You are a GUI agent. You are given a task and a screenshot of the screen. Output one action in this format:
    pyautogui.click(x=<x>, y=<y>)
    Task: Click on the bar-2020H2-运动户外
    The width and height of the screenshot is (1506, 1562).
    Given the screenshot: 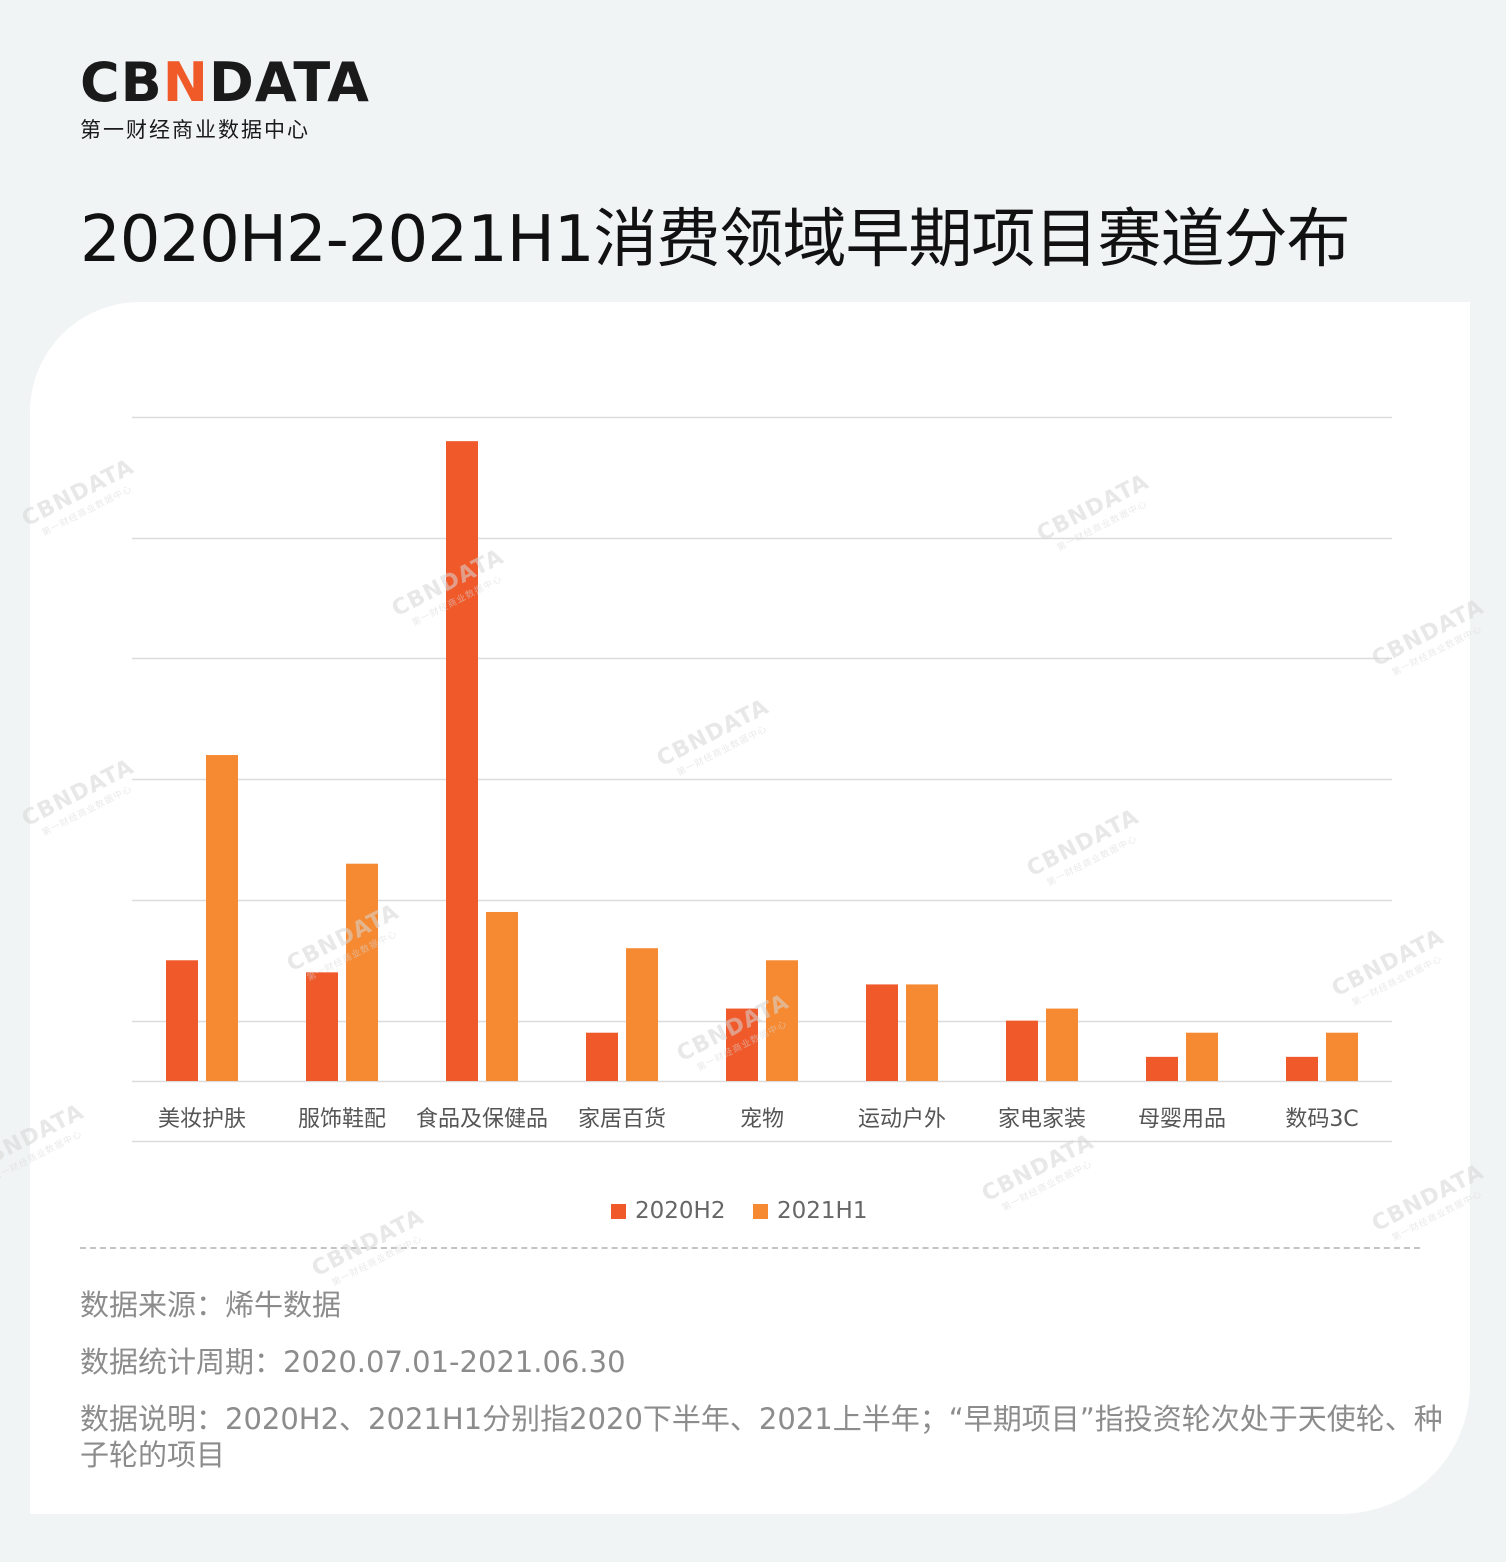 What is the action you would take?
    pyautogui.click(x=882, y=1032)
    